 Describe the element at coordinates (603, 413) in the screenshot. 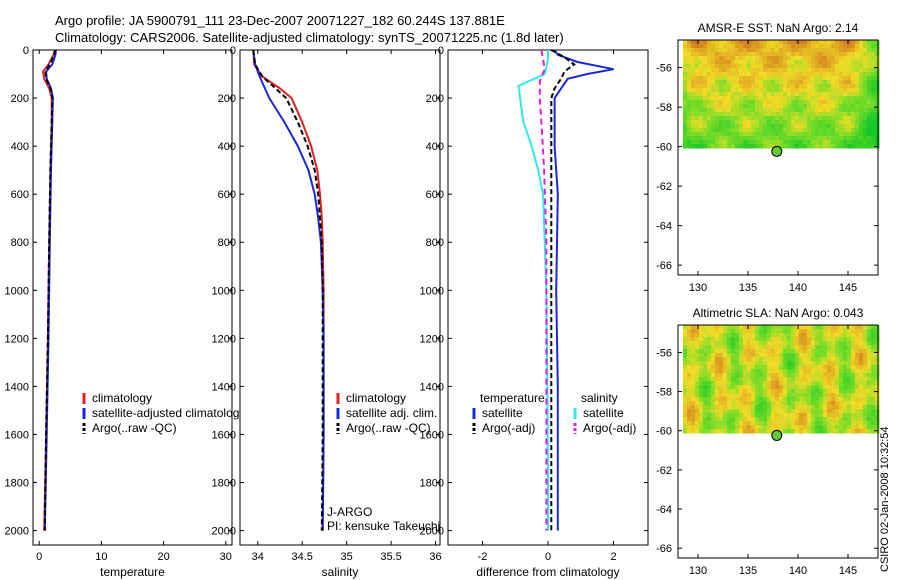

I see `legend-label: satellite` at that location.